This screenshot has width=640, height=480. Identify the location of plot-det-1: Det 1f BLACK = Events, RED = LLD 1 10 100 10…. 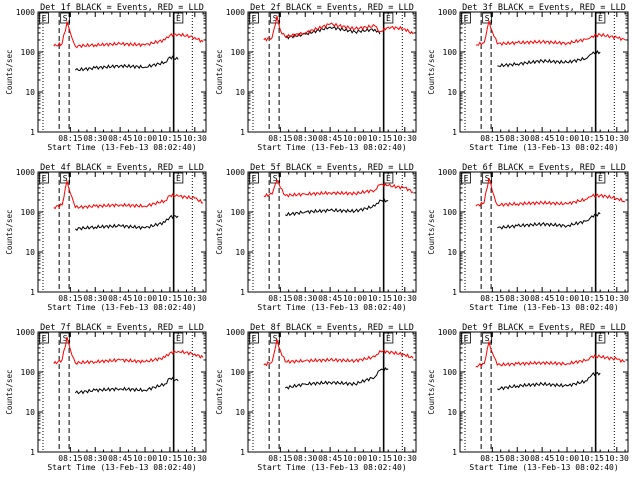
(106, 77).